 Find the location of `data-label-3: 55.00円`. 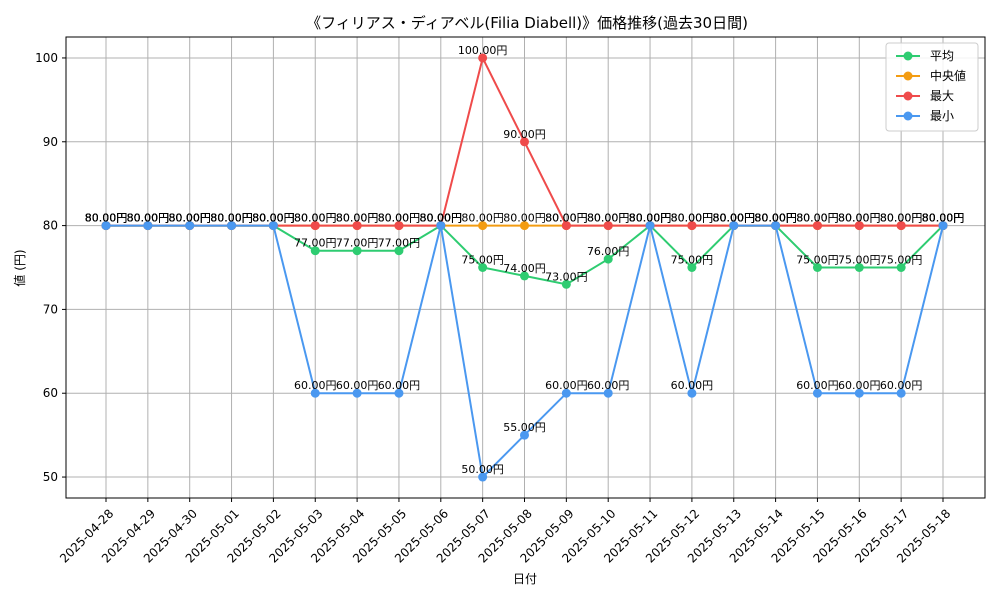

data-label-3: 55.00円 is located at coordinates (524, 427).